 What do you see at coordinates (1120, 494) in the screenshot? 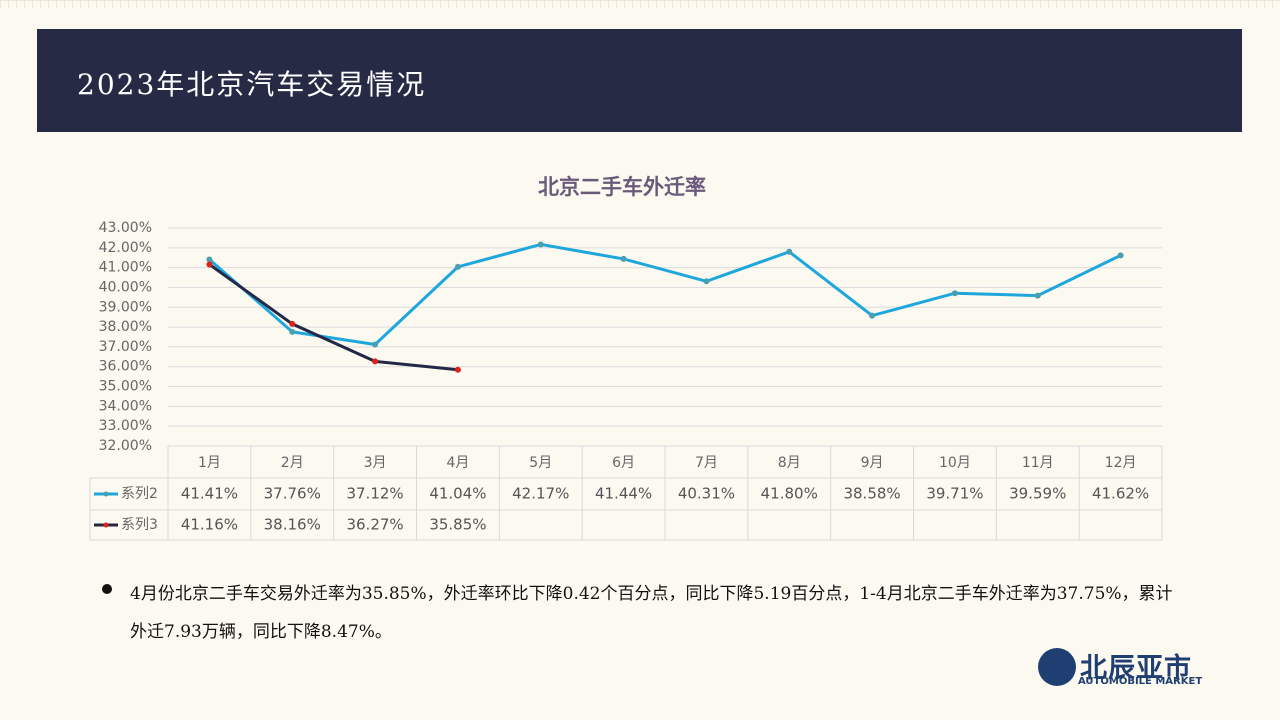
I see `table-value: 41.62%` at bounding box center [1120, 494].